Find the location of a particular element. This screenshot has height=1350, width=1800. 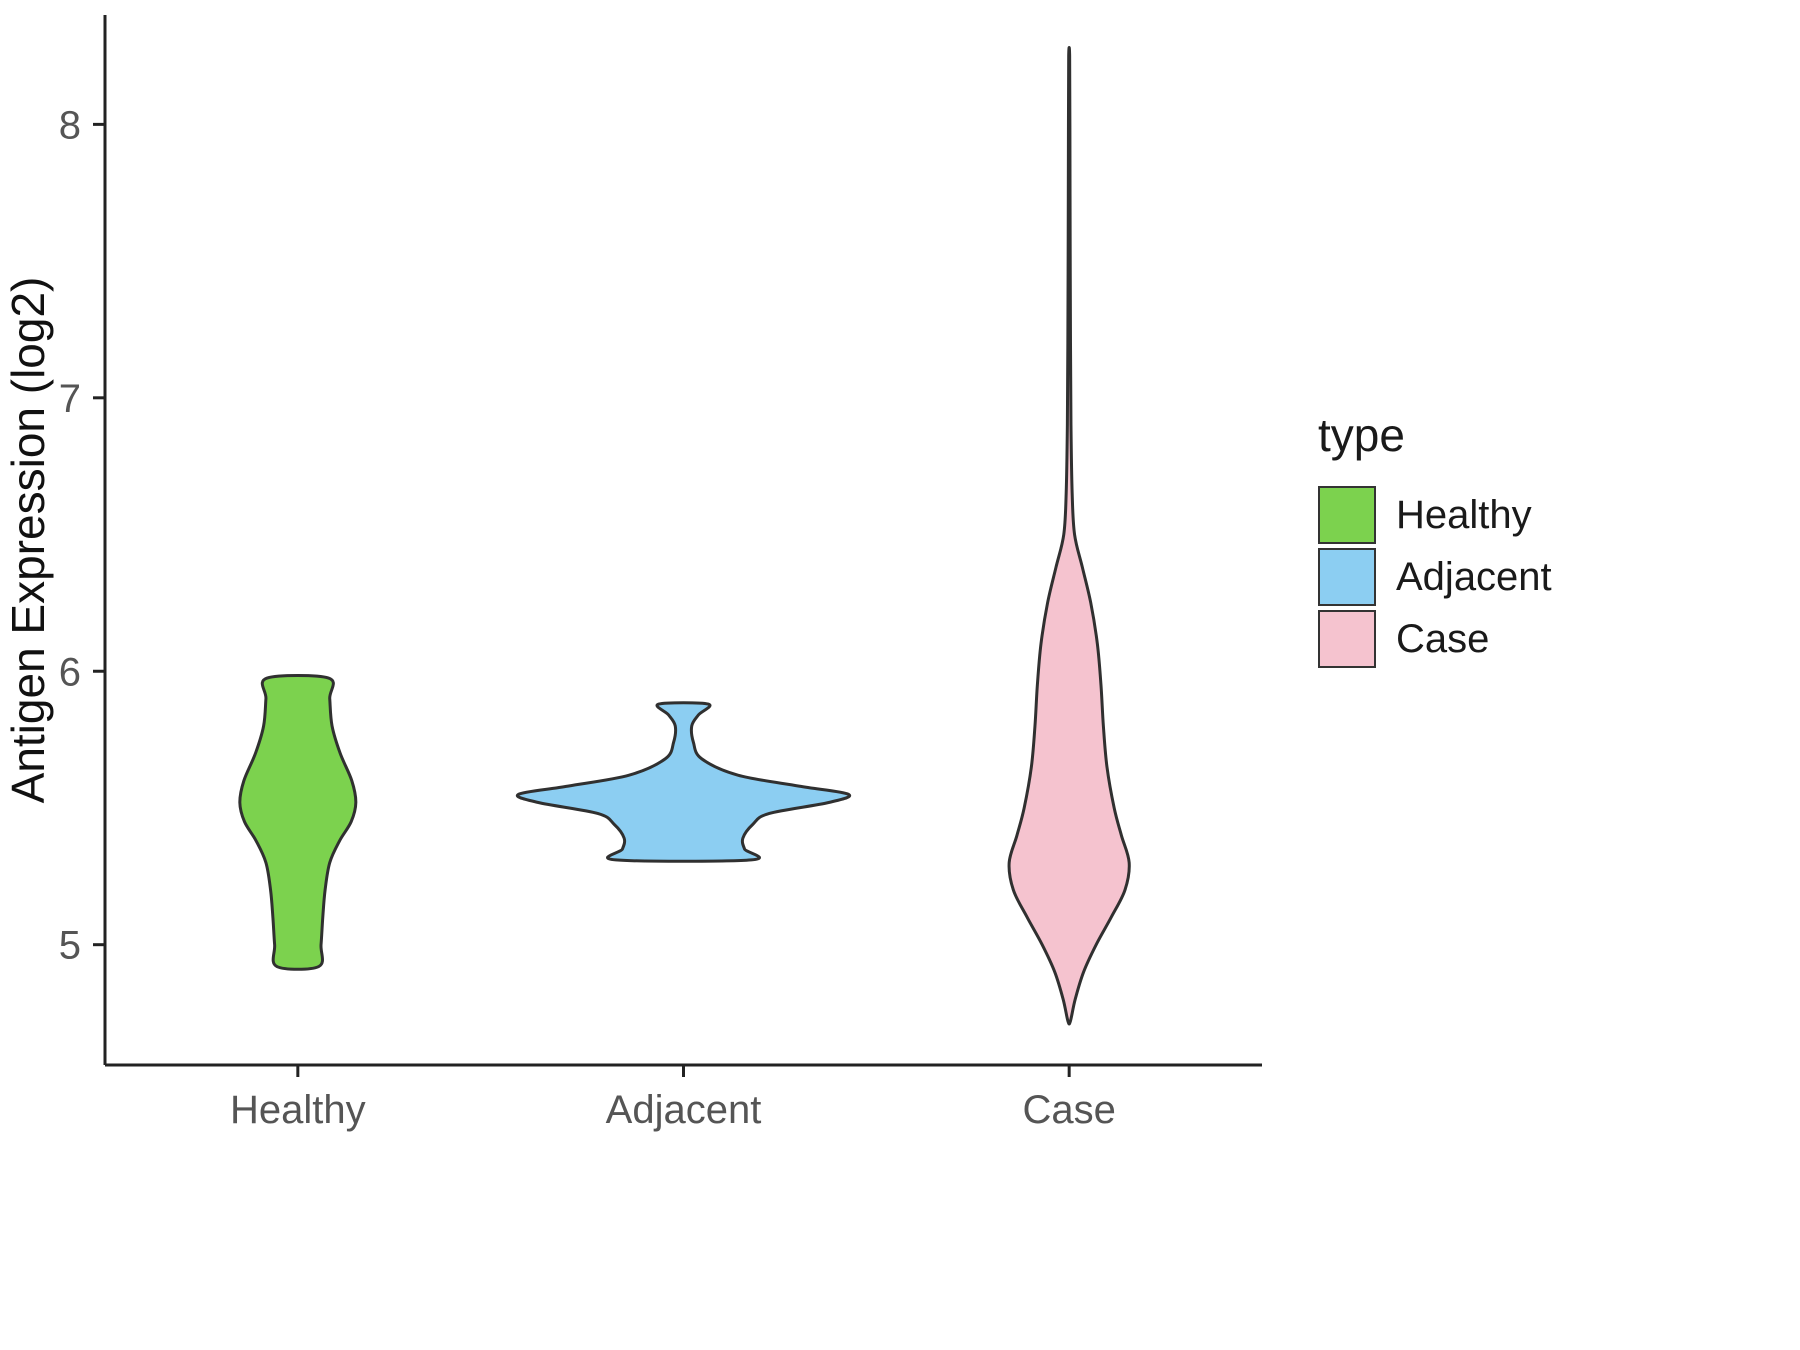

y-tick-label: 6 is located at coordinates (70, 672).